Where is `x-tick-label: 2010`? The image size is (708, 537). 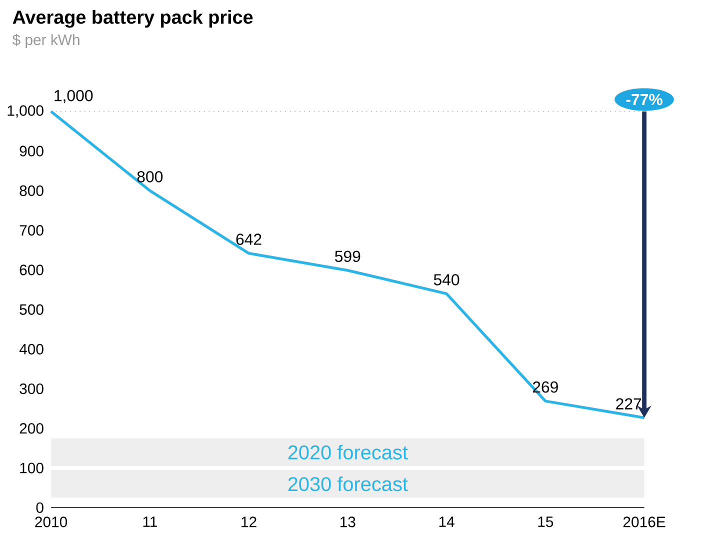 x-tick-label: 2010 is located at coordinates (51, 522).